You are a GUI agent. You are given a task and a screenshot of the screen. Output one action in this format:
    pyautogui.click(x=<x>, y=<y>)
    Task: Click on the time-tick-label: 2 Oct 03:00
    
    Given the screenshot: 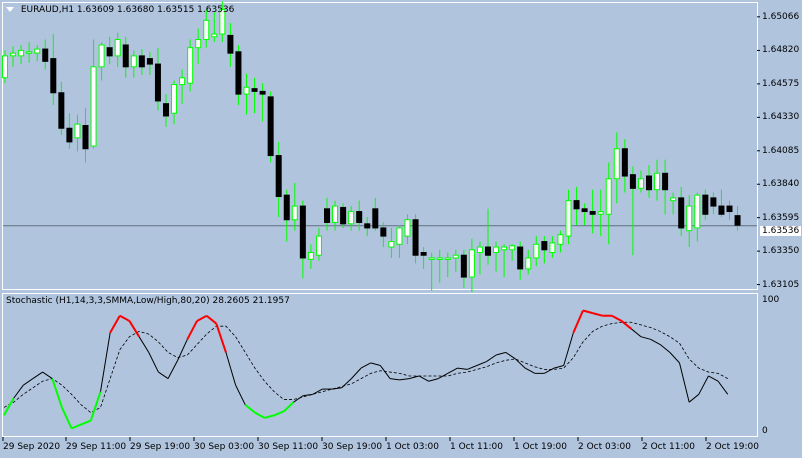 What is the action you would take?
    pyautogui.click(x=604, y=447)
    